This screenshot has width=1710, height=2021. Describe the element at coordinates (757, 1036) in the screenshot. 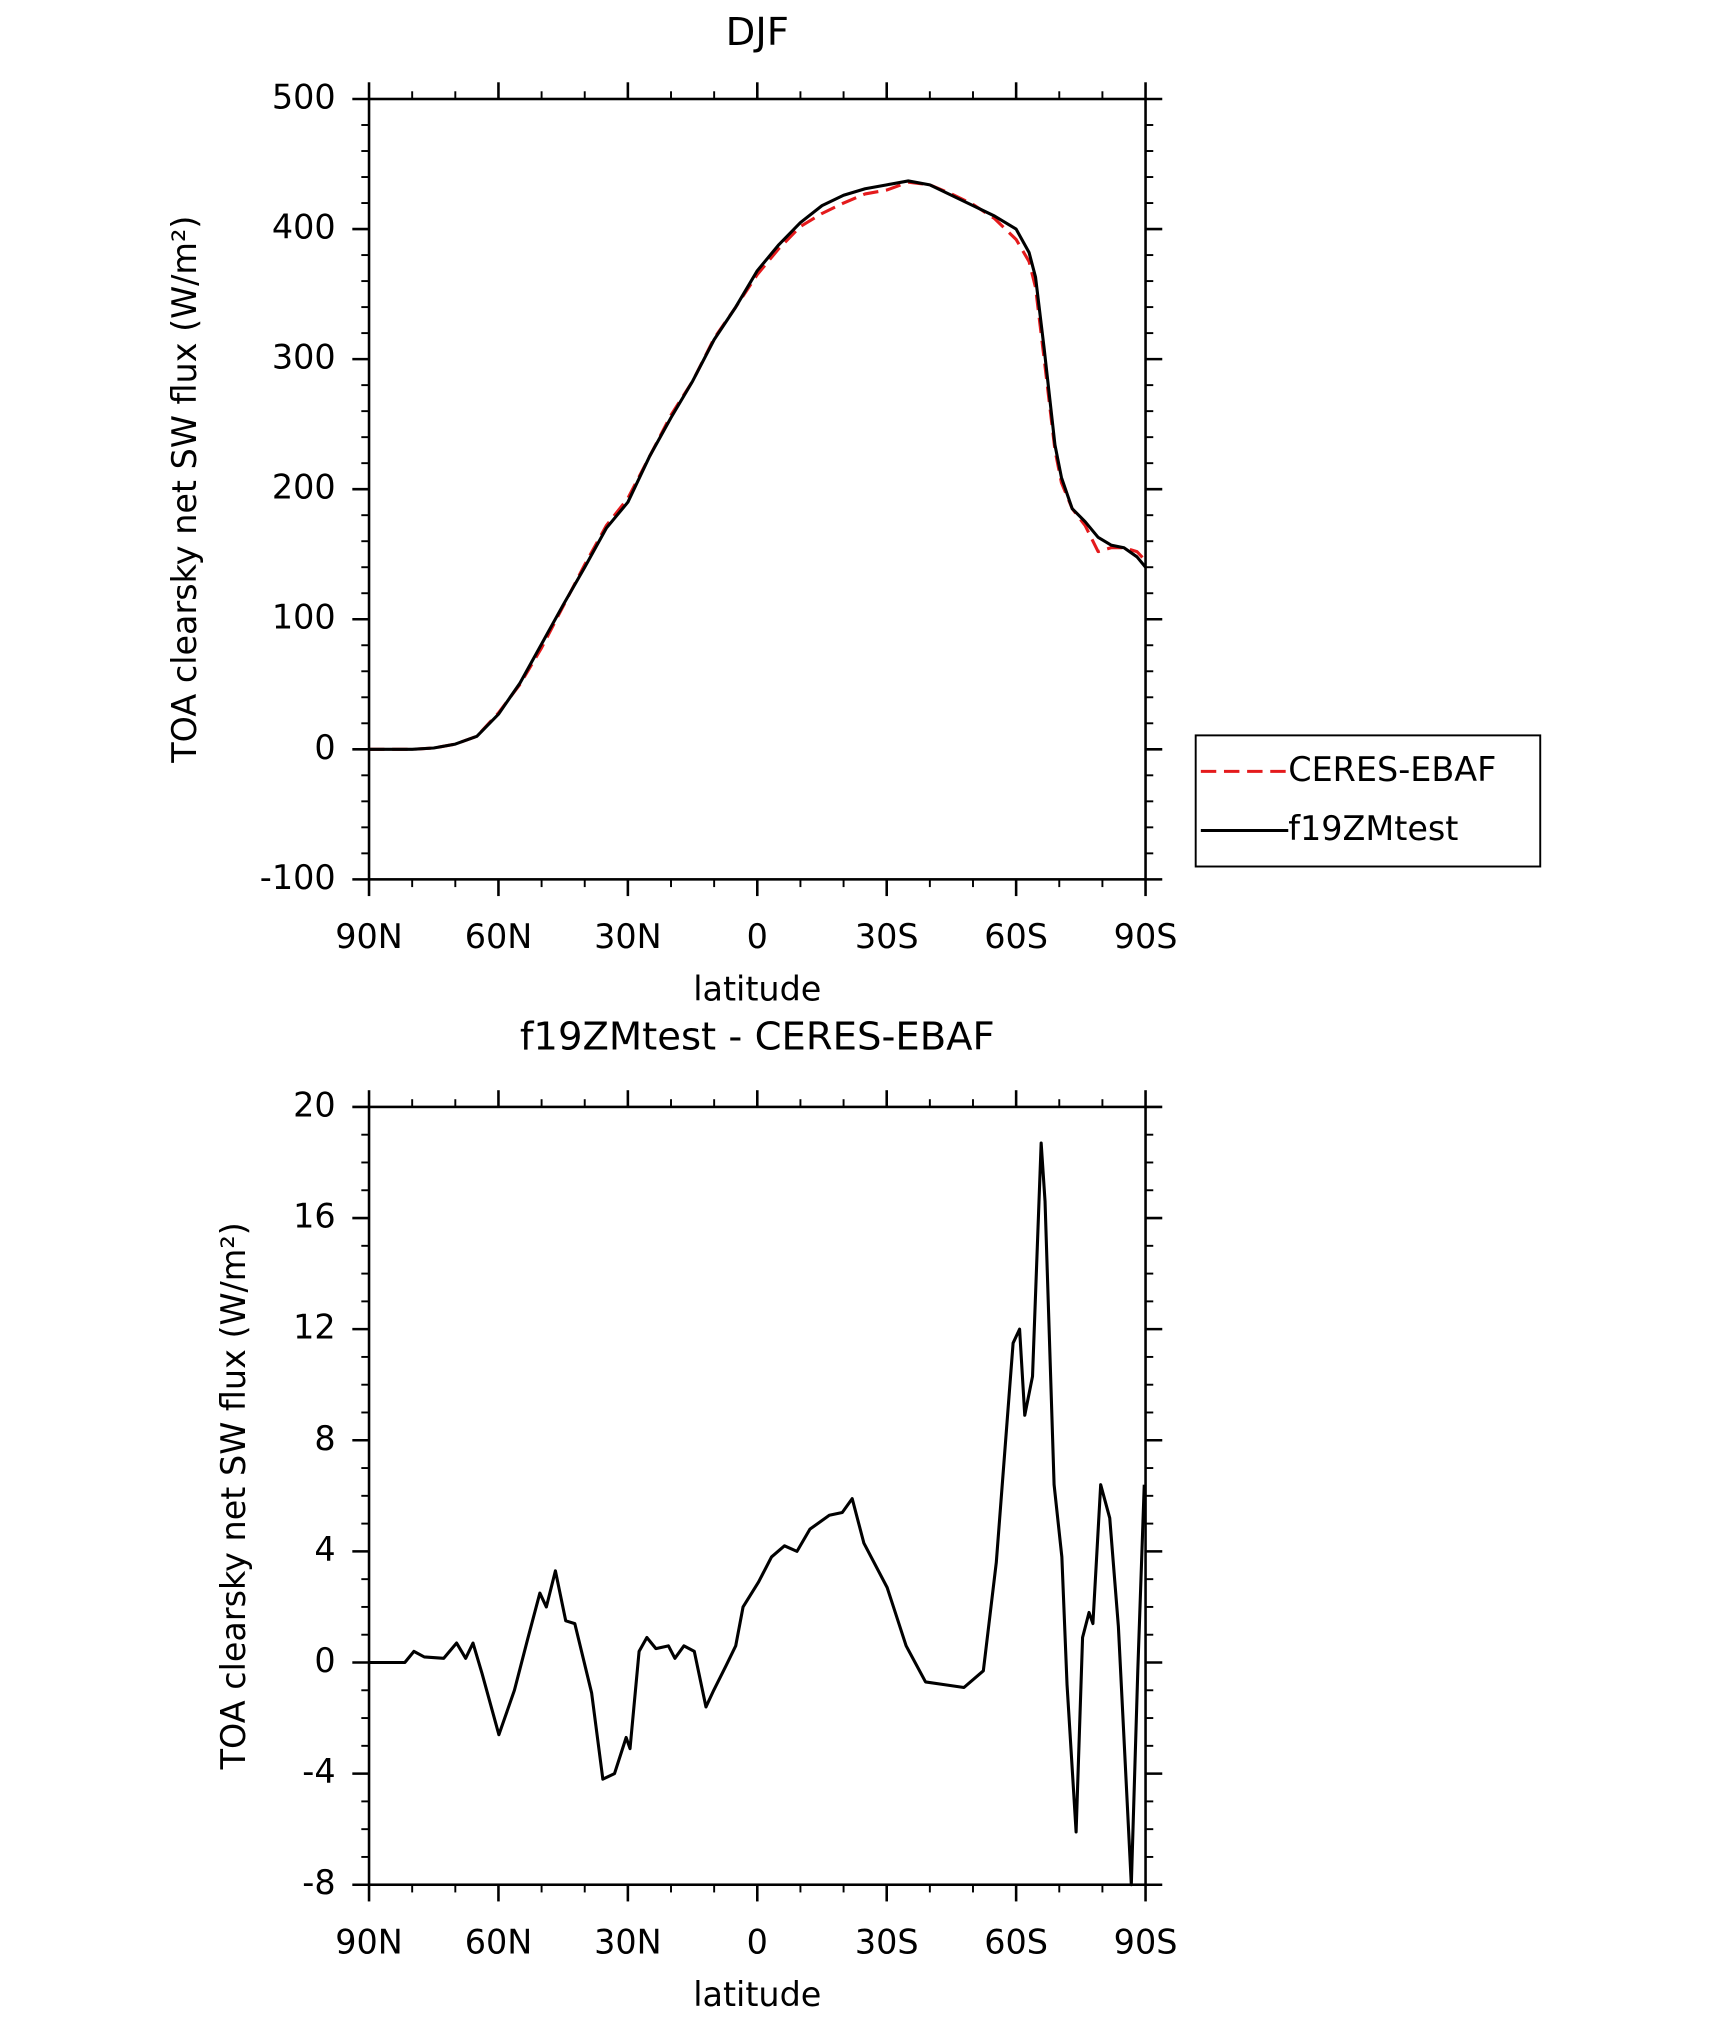

I see `chart-title: f19ZMtest - CERES-EBAF` at that location.